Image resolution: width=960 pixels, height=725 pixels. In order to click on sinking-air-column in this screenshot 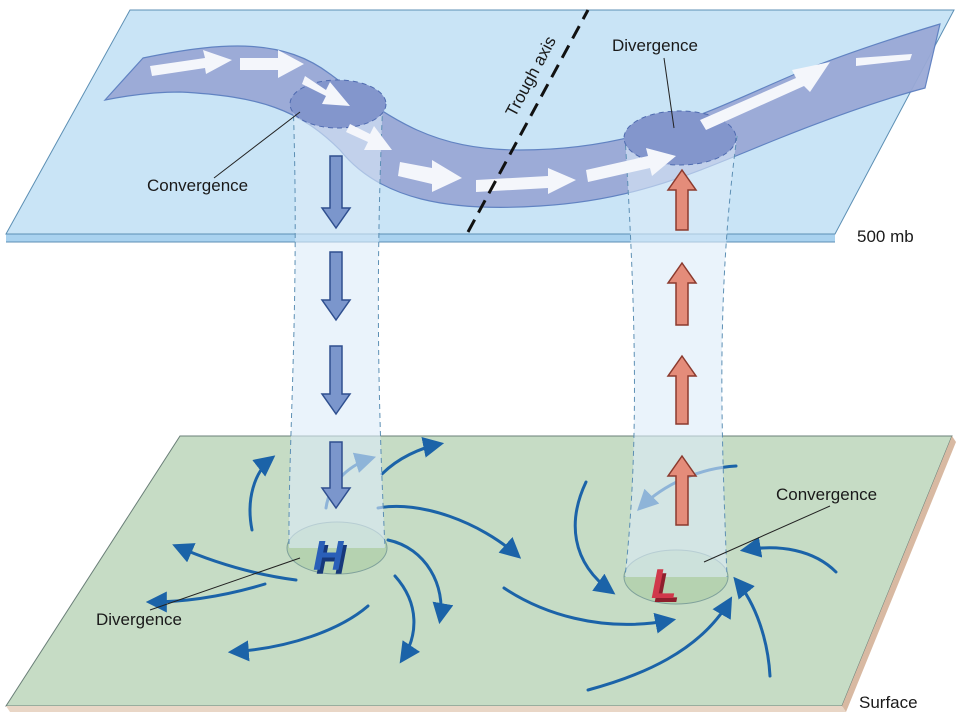, I will do `click(337, 323)`.